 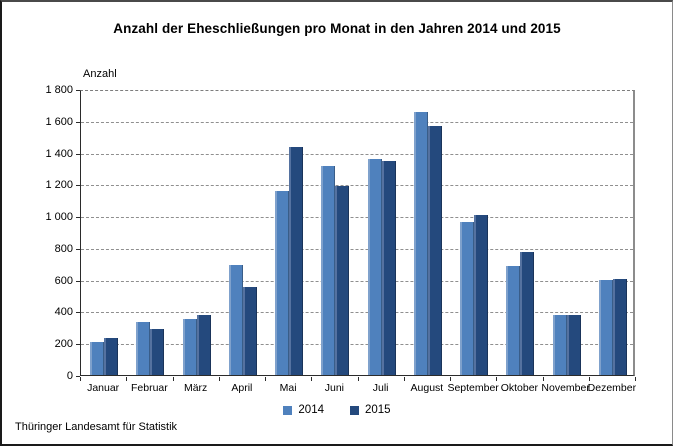 I want to click on y-tick-label: 600, so click(x=63, y=280).